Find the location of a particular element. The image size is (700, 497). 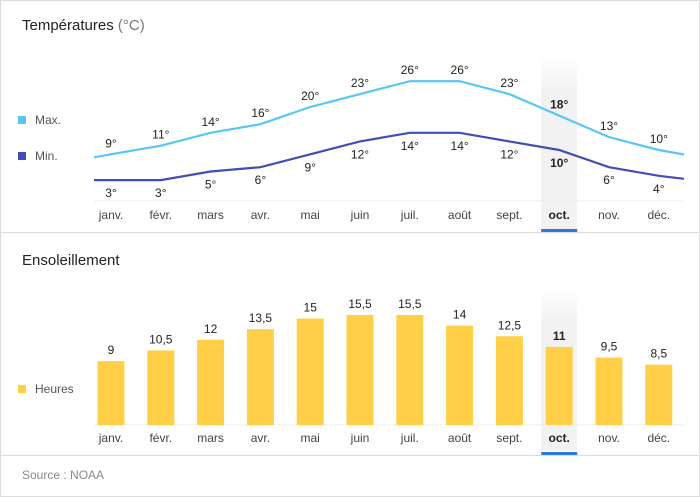

legend-hours: Heures is located at coordinates (46, 389).